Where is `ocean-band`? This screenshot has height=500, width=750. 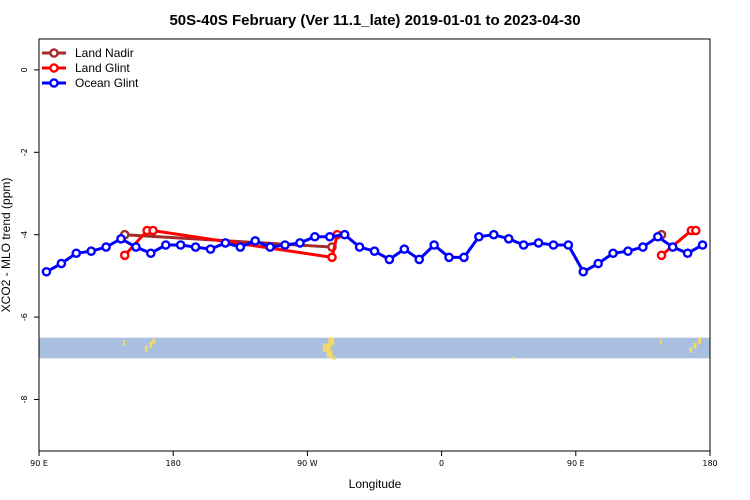
ocean-band is located at coordinates (374, 348).